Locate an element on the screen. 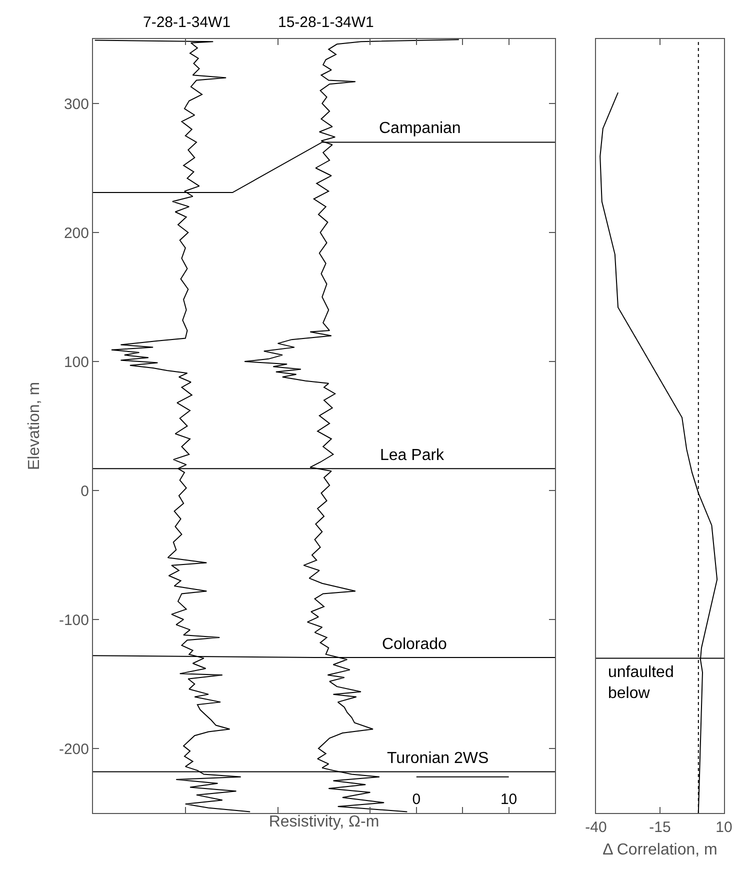  y-tick-label: 100 is located at coordinates (76, 362).